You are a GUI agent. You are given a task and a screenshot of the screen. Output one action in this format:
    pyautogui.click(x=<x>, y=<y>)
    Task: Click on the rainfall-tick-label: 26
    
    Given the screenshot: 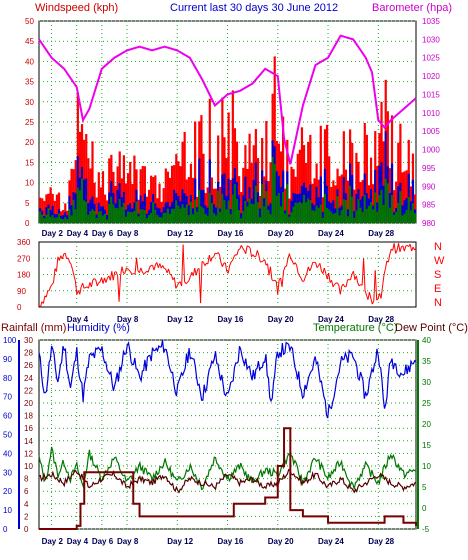 What is the action you would take?
    pyautogui.click(x=28, y=365)
    